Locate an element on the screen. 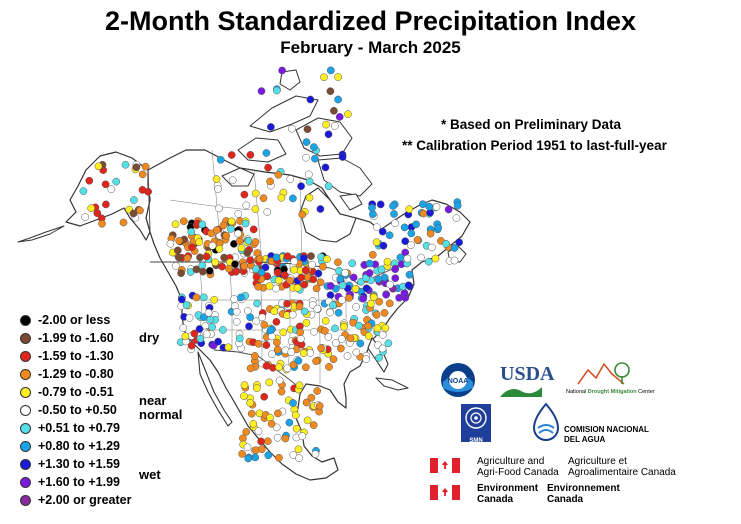 The width and height of the screenshot is (741, 524). preliminary-note: * Based on Preliminary Data is located at coordinates (531, 124).